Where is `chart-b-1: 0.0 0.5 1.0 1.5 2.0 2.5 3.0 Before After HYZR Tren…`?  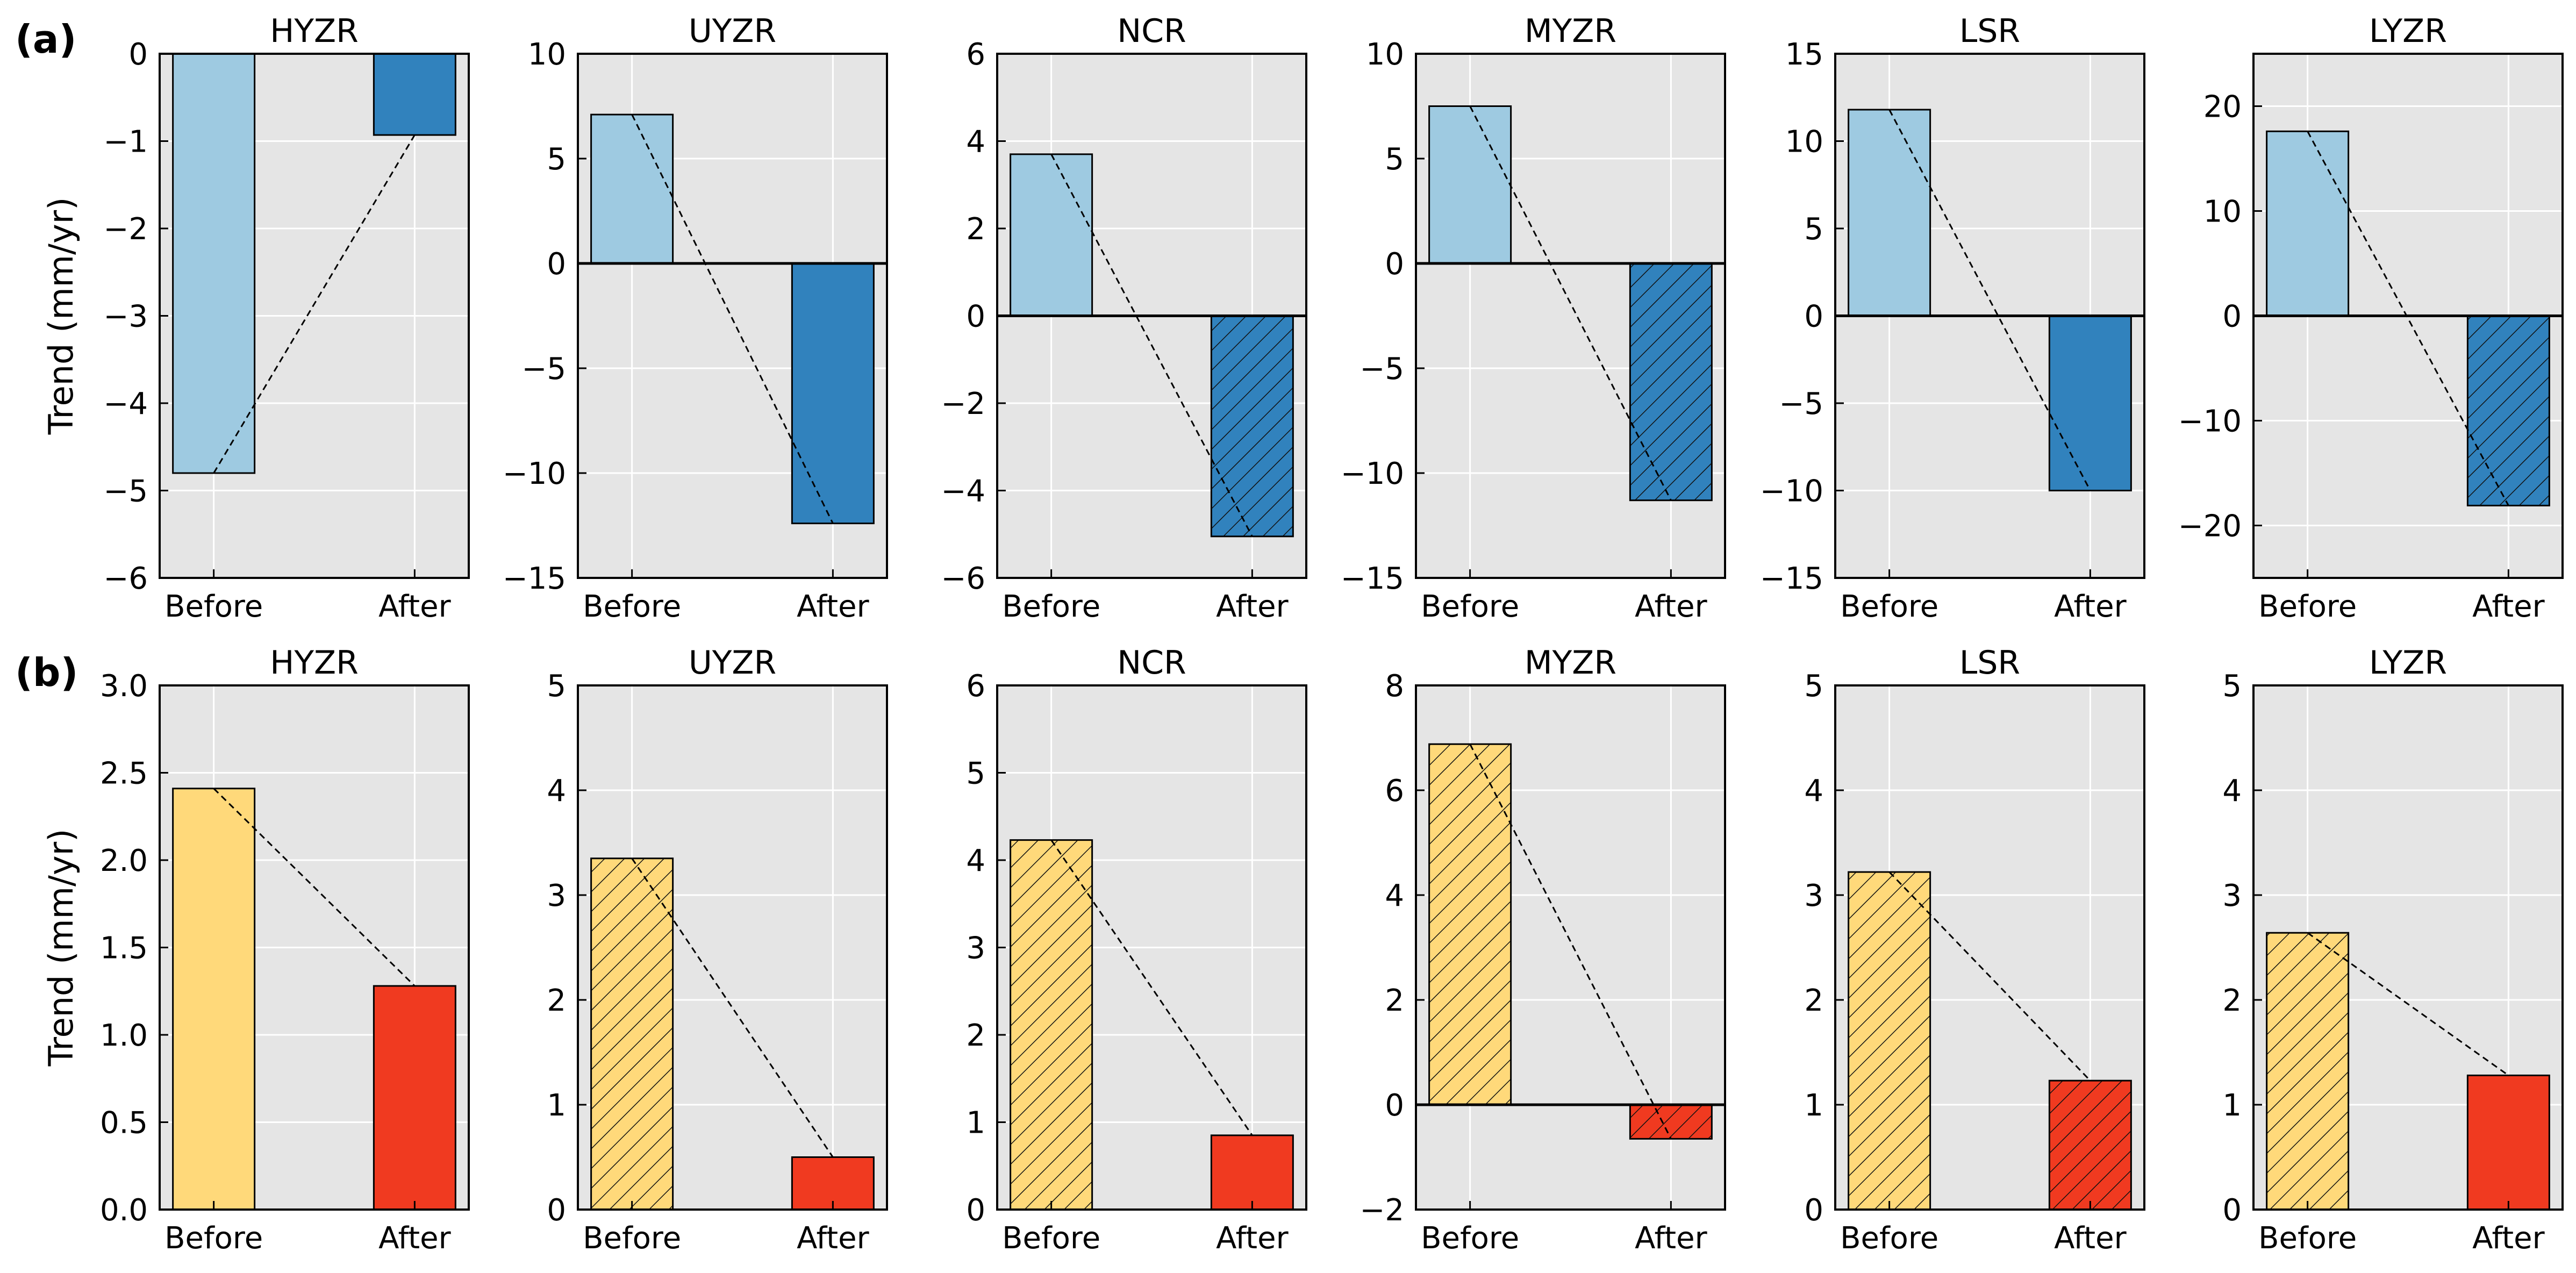 chart-b-1: 0.0 0.5 1.0 1.5 2.0 2.5 3.0 Before After HYZR Tren… is located at coordinates (255, 950).